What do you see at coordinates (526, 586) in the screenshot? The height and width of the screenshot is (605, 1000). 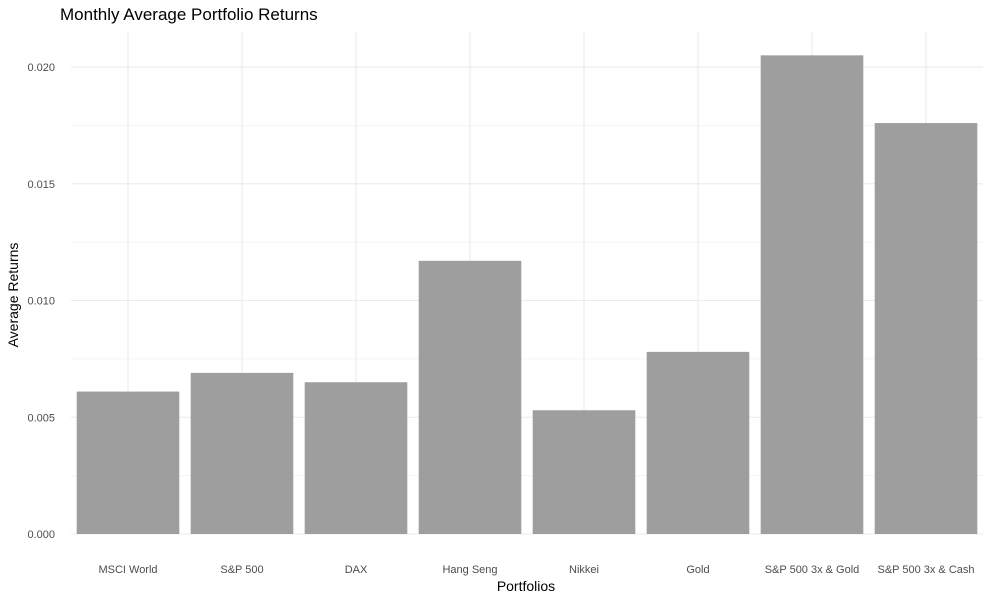 I see `x-axis-title: Portfolios` at bounding box center [526, 586].